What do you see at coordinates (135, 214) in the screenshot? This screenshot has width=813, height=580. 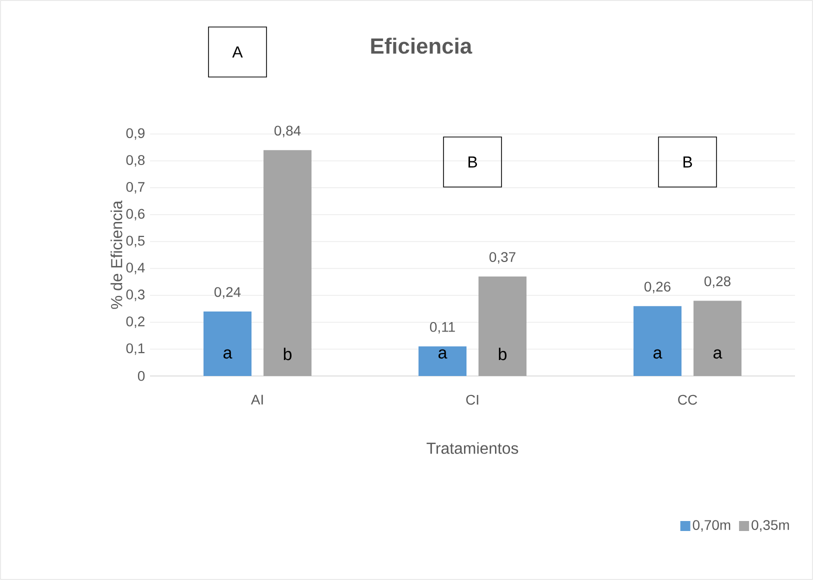 I see `y-tick-label: 0,6` at bounding box center [135, 214].